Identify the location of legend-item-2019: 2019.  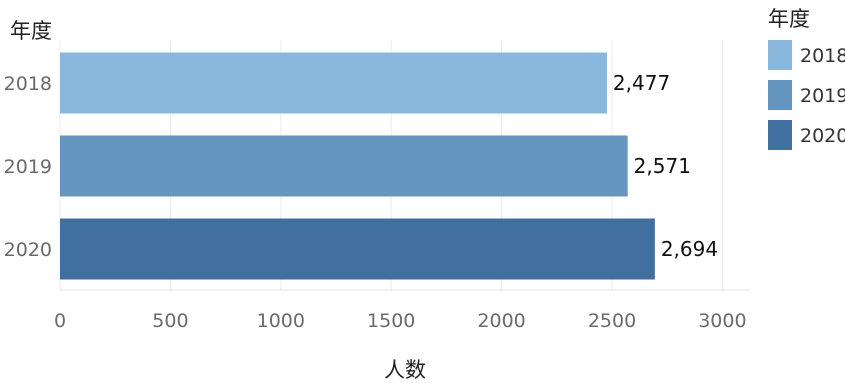
(806, 95).